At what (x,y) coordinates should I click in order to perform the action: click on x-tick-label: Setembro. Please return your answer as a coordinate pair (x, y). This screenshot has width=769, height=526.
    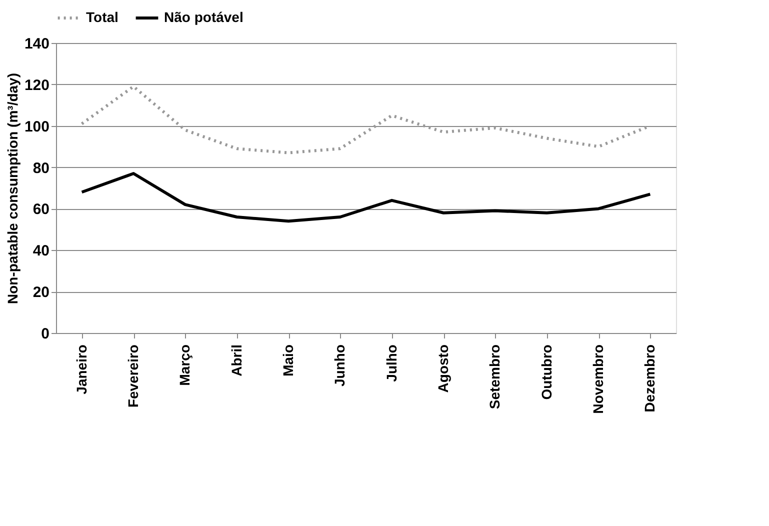
    Looking at the image, I should click on (494, 377).